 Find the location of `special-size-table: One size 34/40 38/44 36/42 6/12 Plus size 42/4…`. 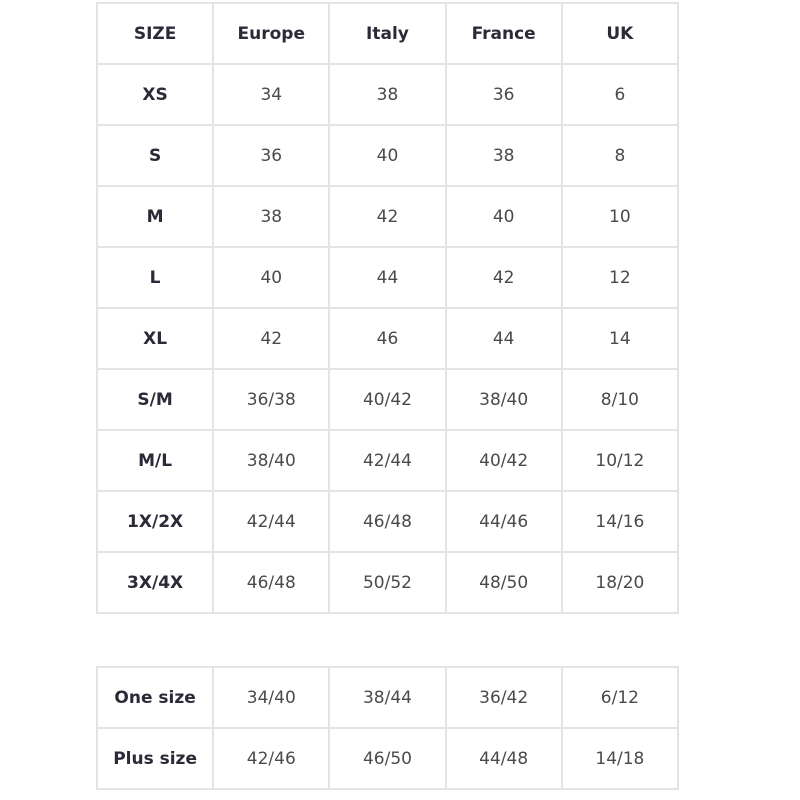

special-size-table: One size 34/40 38/44 36/42 6/12 Plus size 42/4… is located at coordinates (387, 728).